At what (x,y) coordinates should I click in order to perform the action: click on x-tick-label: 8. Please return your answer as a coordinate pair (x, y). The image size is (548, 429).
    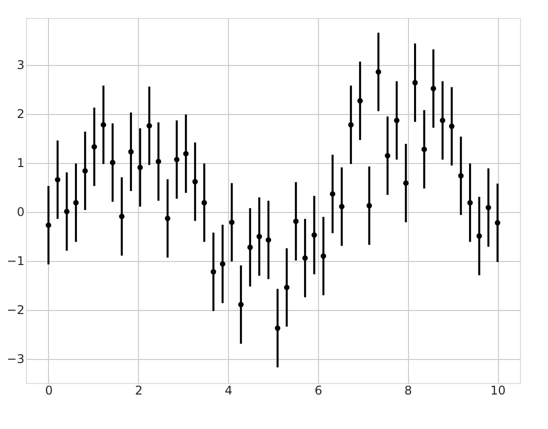
    Looking at the image, I should click on (408, 391).